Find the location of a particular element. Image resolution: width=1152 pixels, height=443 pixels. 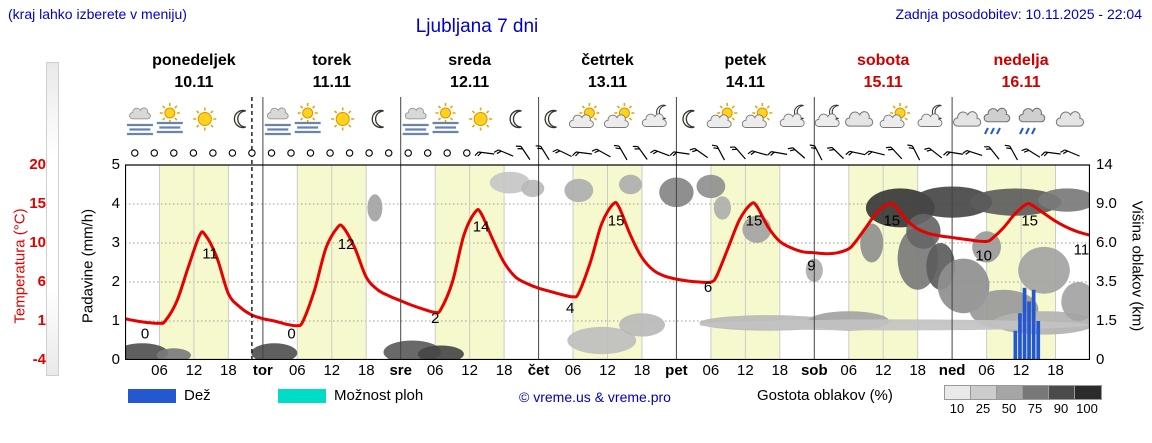

temp-value-label: 9 is located at coordinates (811, 265).